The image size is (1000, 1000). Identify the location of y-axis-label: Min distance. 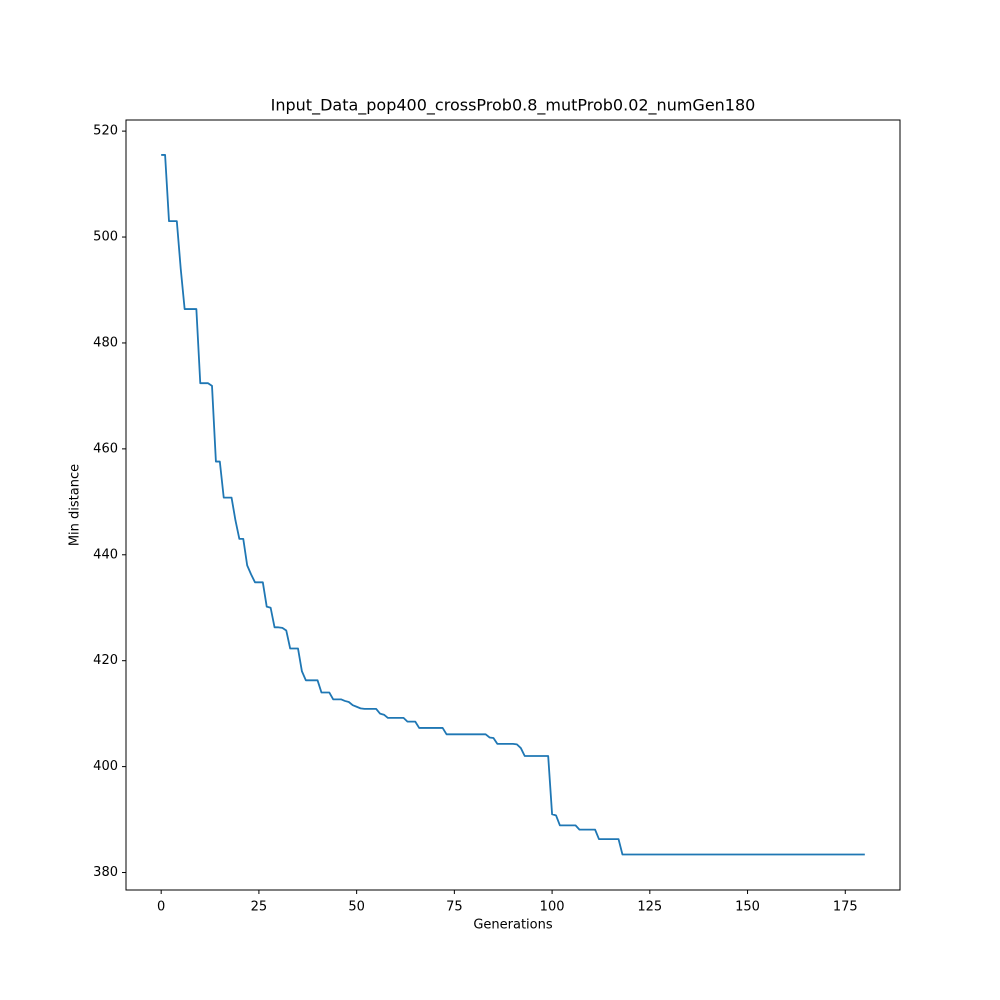
(75, 505).